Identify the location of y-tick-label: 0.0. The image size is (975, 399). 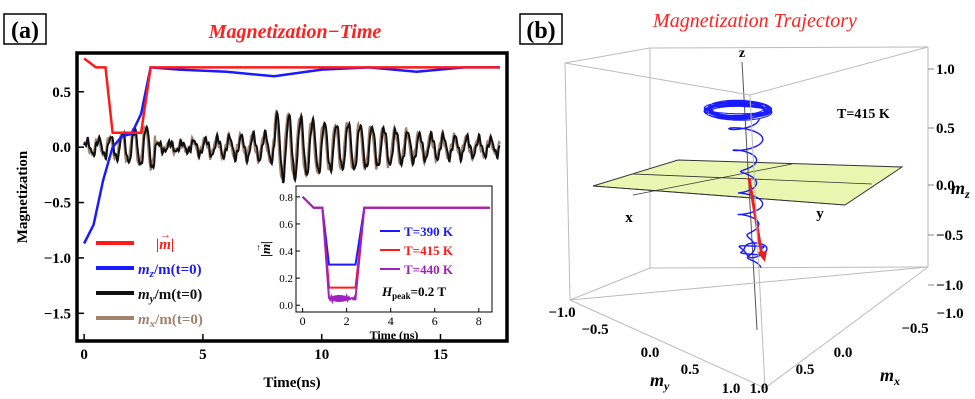
(61, 148).